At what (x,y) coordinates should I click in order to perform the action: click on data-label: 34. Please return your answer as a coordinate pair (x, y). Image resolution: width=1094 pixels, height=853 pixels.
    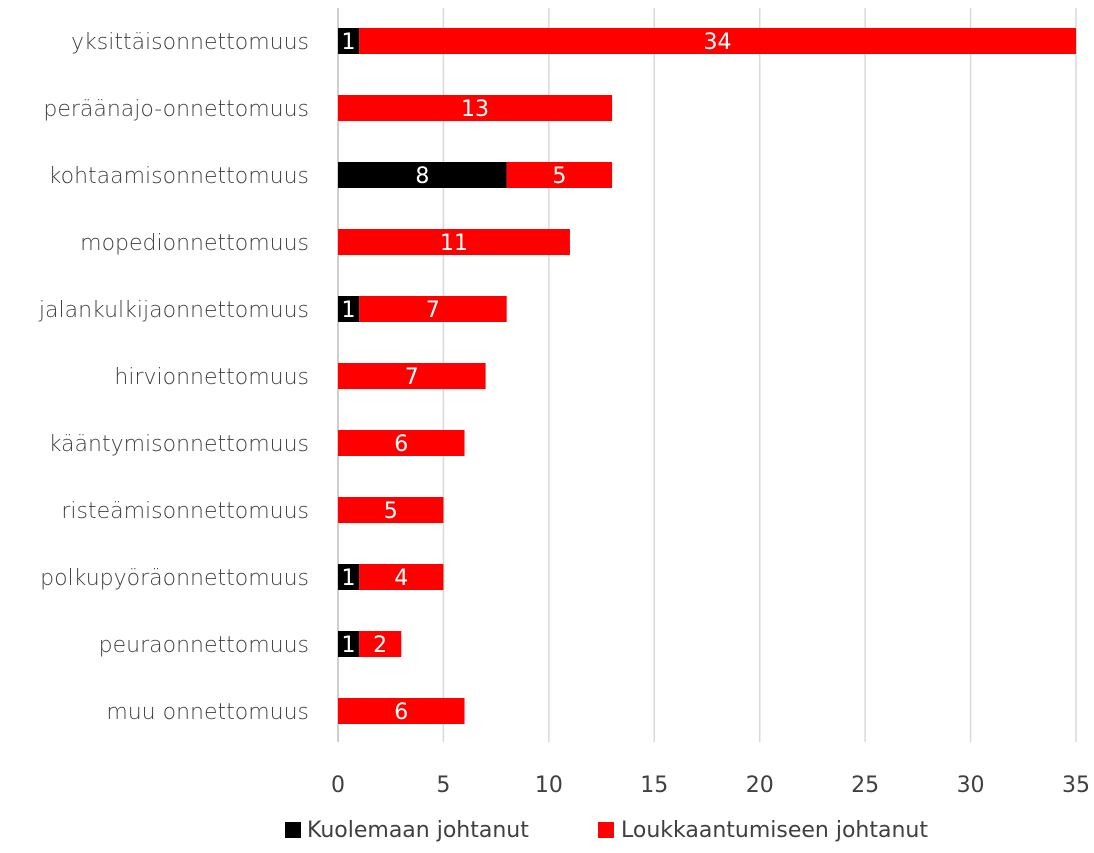
    Looking at the image, I should click on (718, 42).